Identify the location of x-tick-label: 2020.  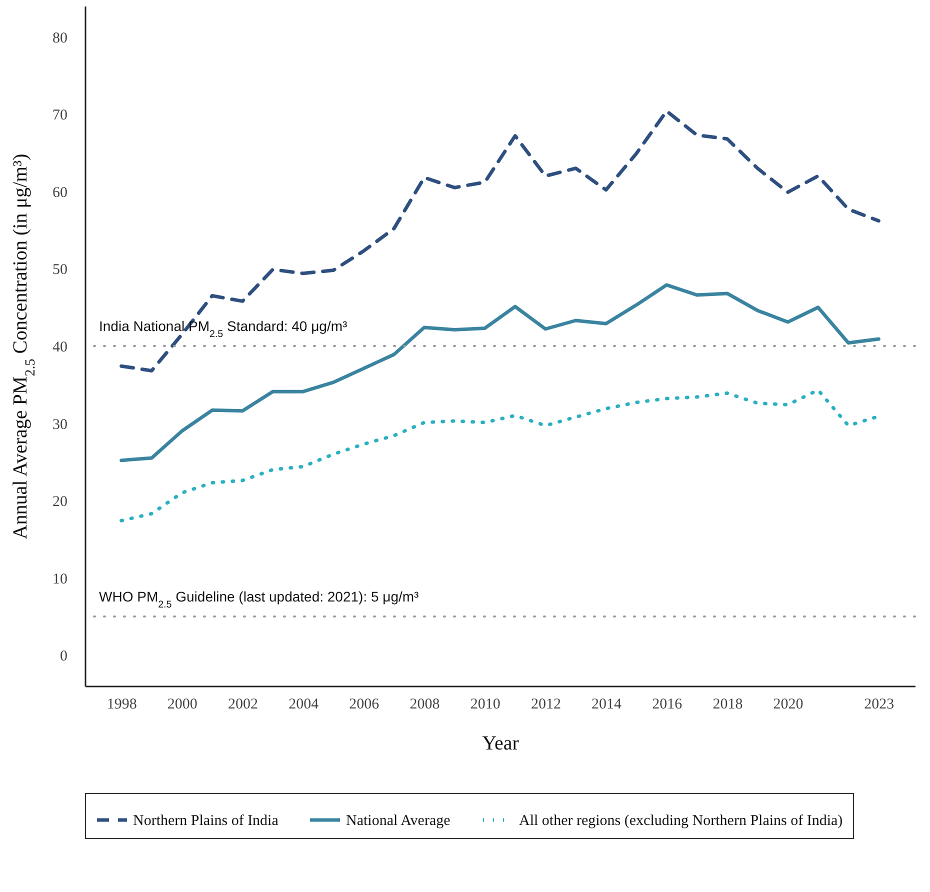
(788, 704).